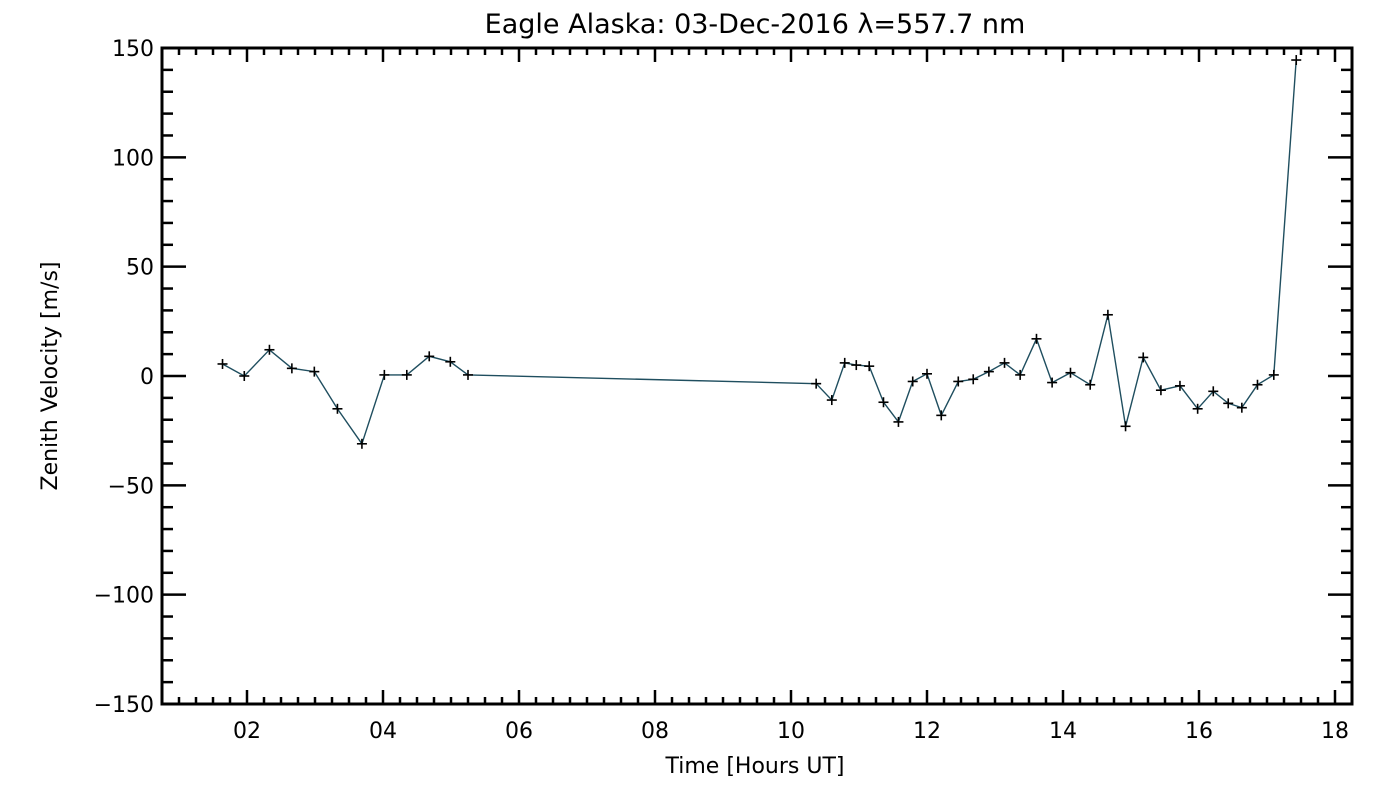 This screenshot has height=800, width=1400. Describe the element at coordinates (655, 731) in the screenshot. I see `x-tick-label: 08` at that location.